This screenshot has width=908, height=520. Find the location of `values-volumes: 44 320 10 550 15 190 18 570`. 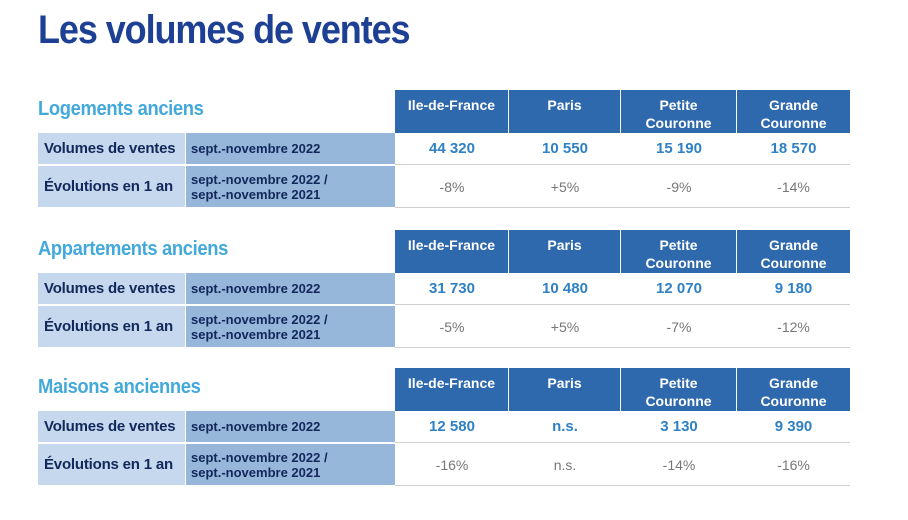

values-volumes: 44 320 10 550 15 190 18 570 is located at coordinates (622, 149).